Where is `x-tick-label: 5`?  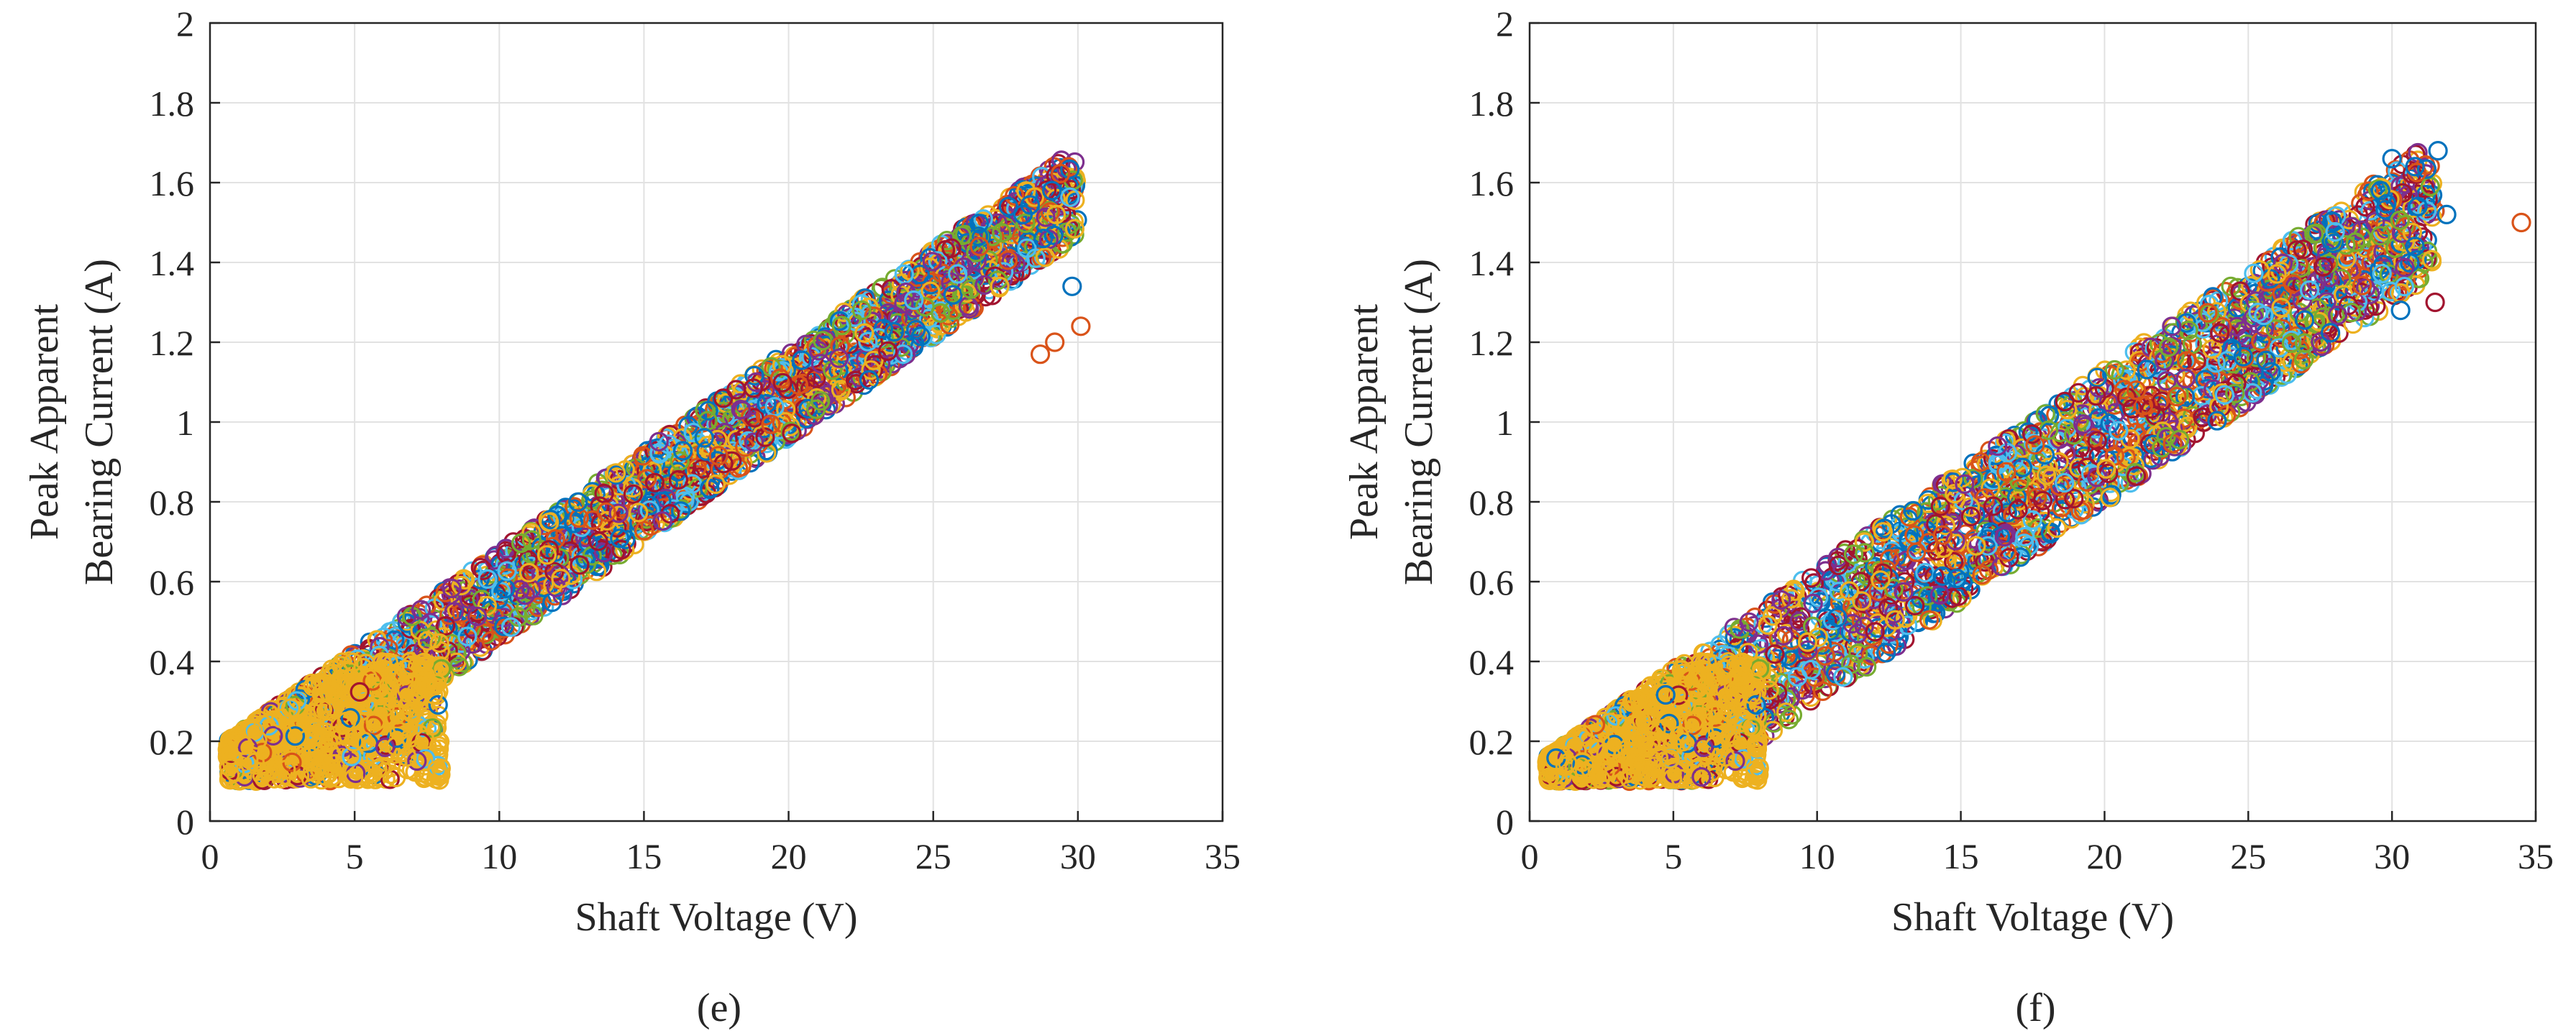 x-tick-label: 5 is located at coordinates (355, 856).